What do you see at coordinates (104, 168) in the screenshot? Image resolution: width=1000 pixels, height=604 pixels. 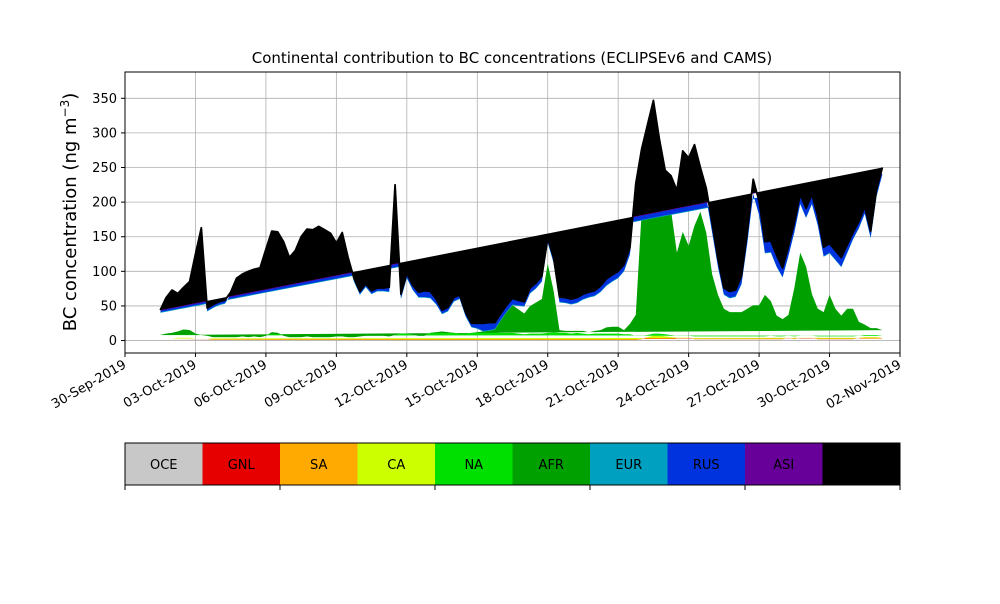 I see `y-tick-label: 250` at bounding box center [104, 168].